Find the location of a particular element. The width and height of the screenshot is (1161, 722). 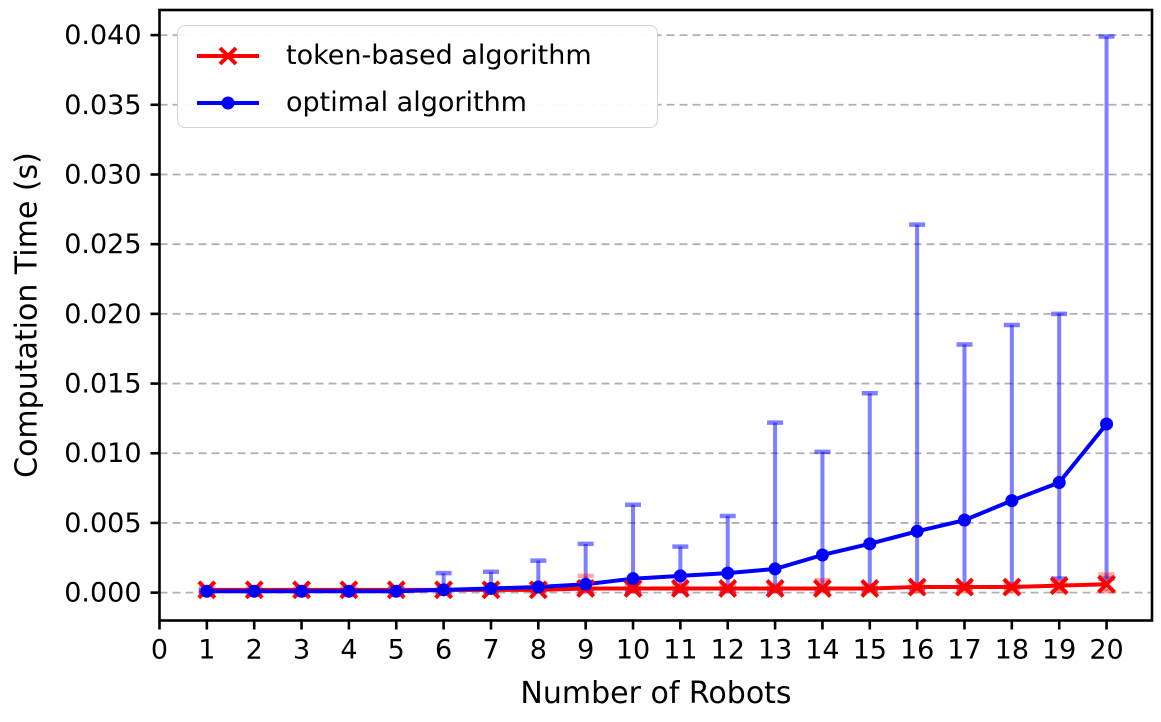

legend-sample-x-marker-icon is located at coordinates (228, 55).